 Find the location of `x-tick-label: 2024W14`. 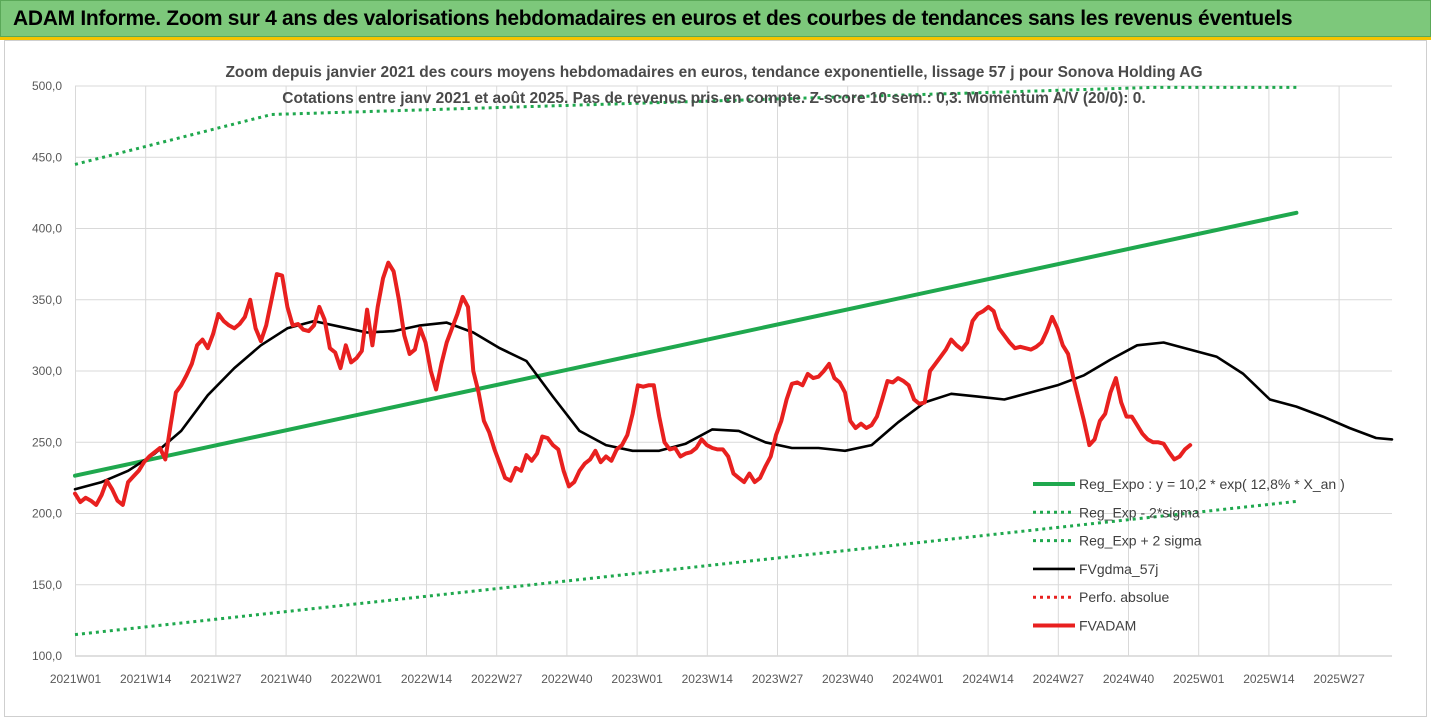

x-tick-label: 2024W14 is located at coordinates (988, 679).